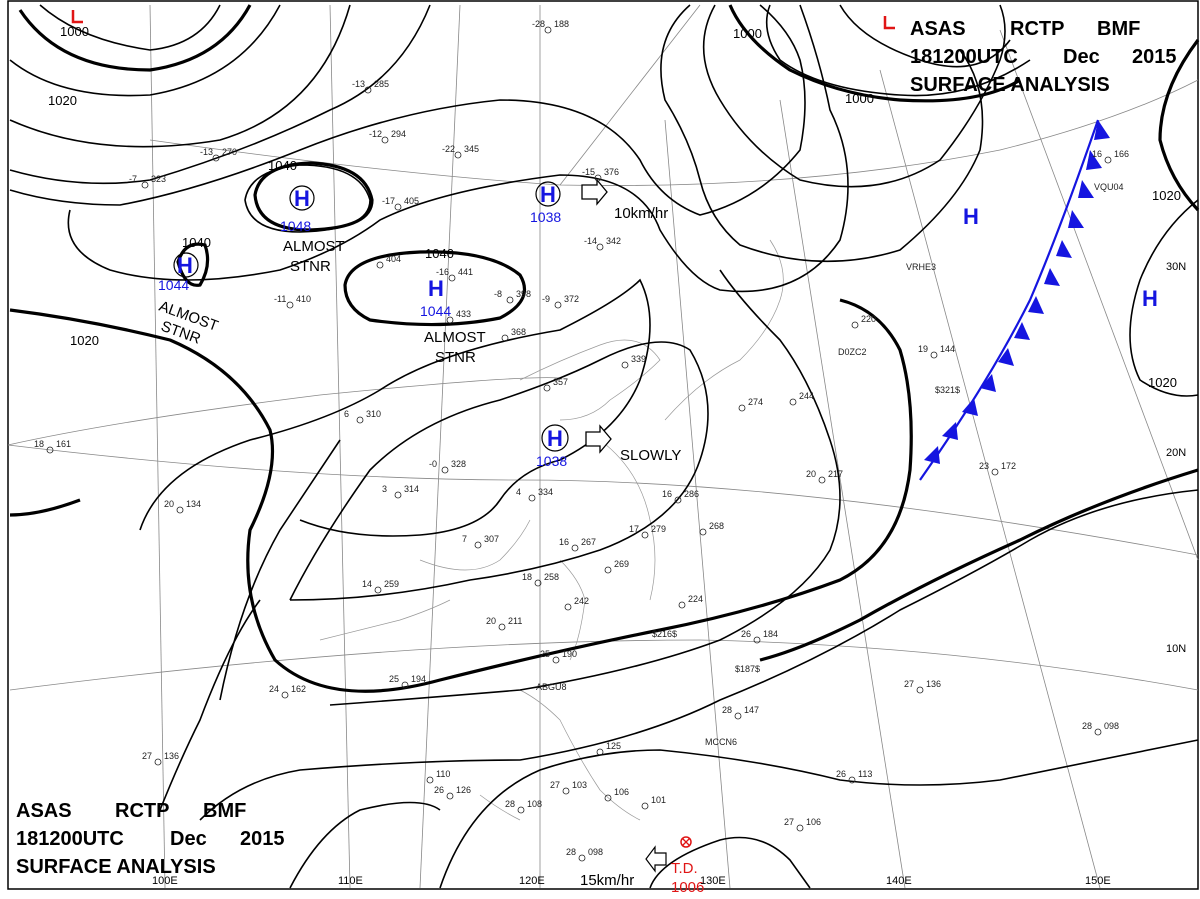  I want to click on station-pressure: 259, so click(391, 584).